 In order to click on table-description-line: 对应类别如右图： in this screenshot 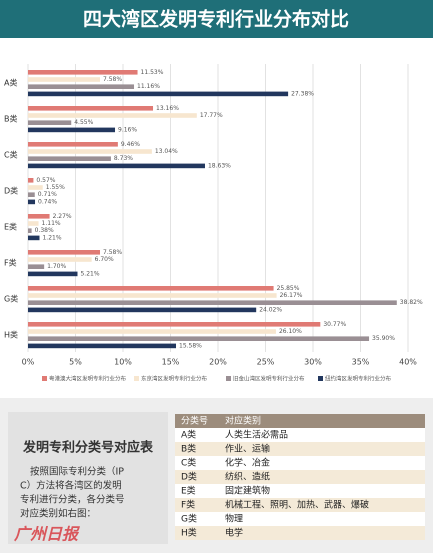, I will do `click(58, 514)`.